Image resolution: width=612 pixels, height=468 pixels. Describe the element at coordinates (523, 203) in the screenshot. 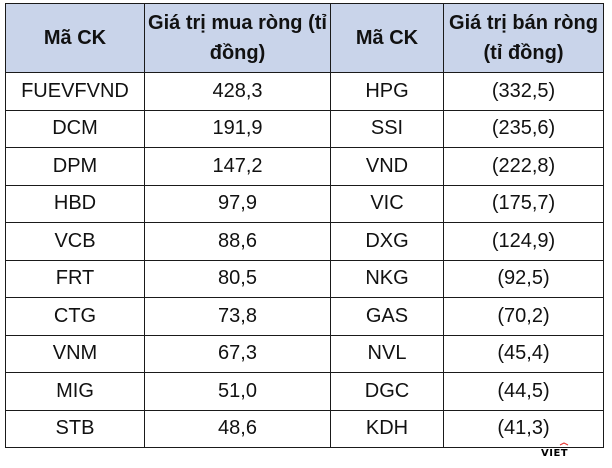

I see `sell-value-cell: (175,7)` at that location.